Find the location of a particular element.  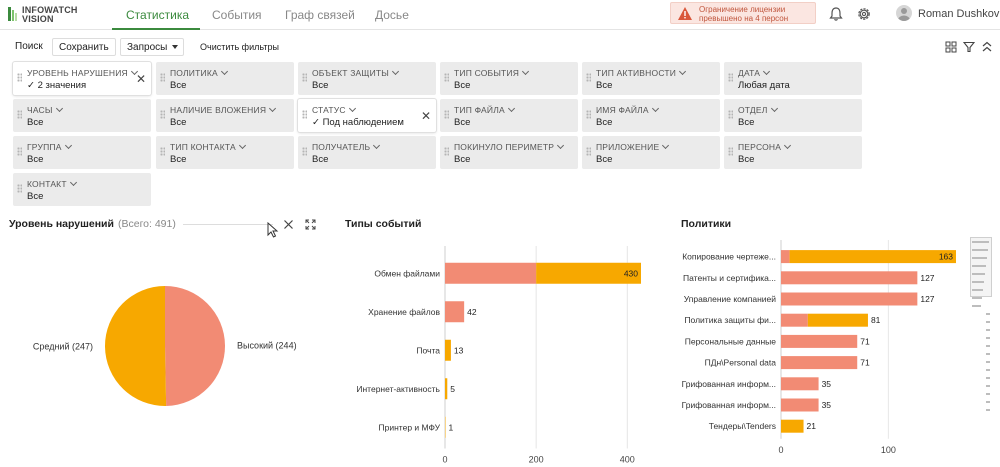

filter-17: ПЕРСОНА Все is located at coordinates (793, 152).